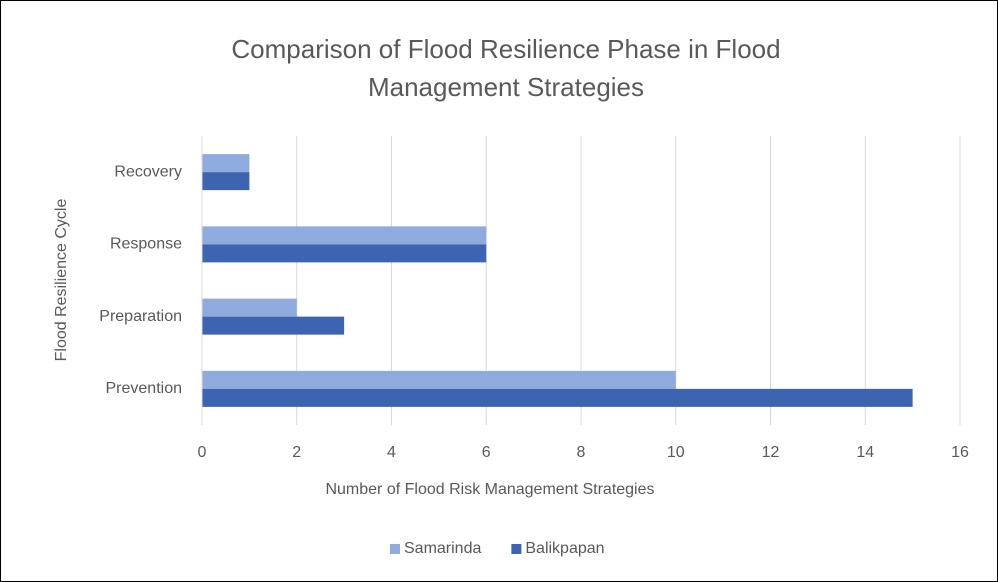 The width and height of the screenshot is (998, 582). I want to click on y-tick-label: Recovery, so click(148, 171).